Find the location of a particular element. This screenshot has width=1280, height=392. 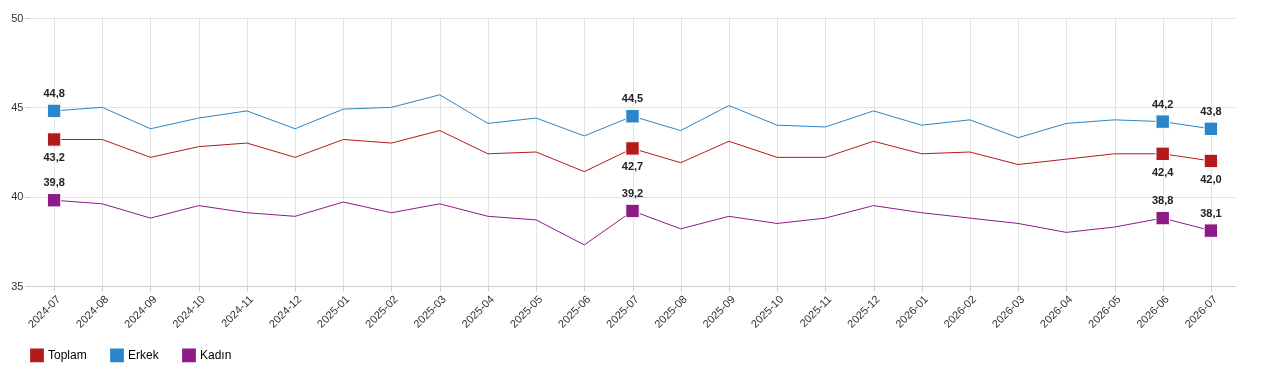

y-tick-label: 40 is located at coordinates (17, 196).